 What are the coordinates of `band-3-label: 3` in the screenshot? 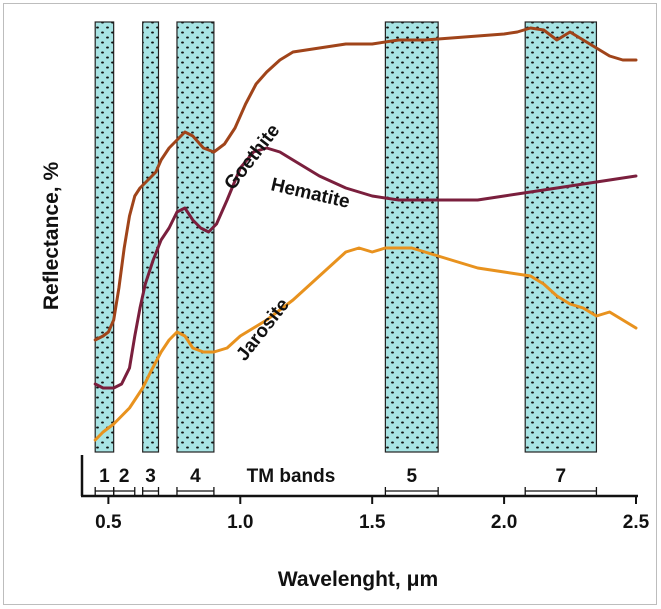 It's located at (150, 476).